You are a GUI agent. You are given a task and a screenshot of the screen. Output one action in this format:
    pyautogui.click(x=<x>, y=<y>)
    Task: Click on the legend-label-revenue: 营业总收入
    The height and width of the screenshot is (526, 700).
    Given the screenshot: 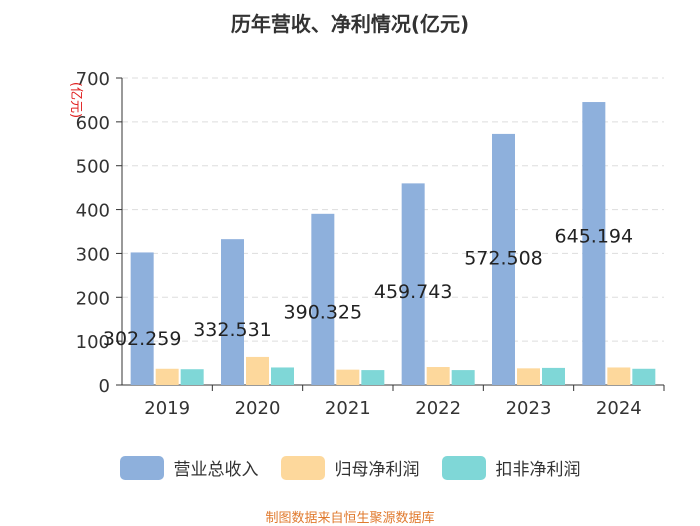 What is the action you would take?
    pyautogui.click(x=216, y=470)
    